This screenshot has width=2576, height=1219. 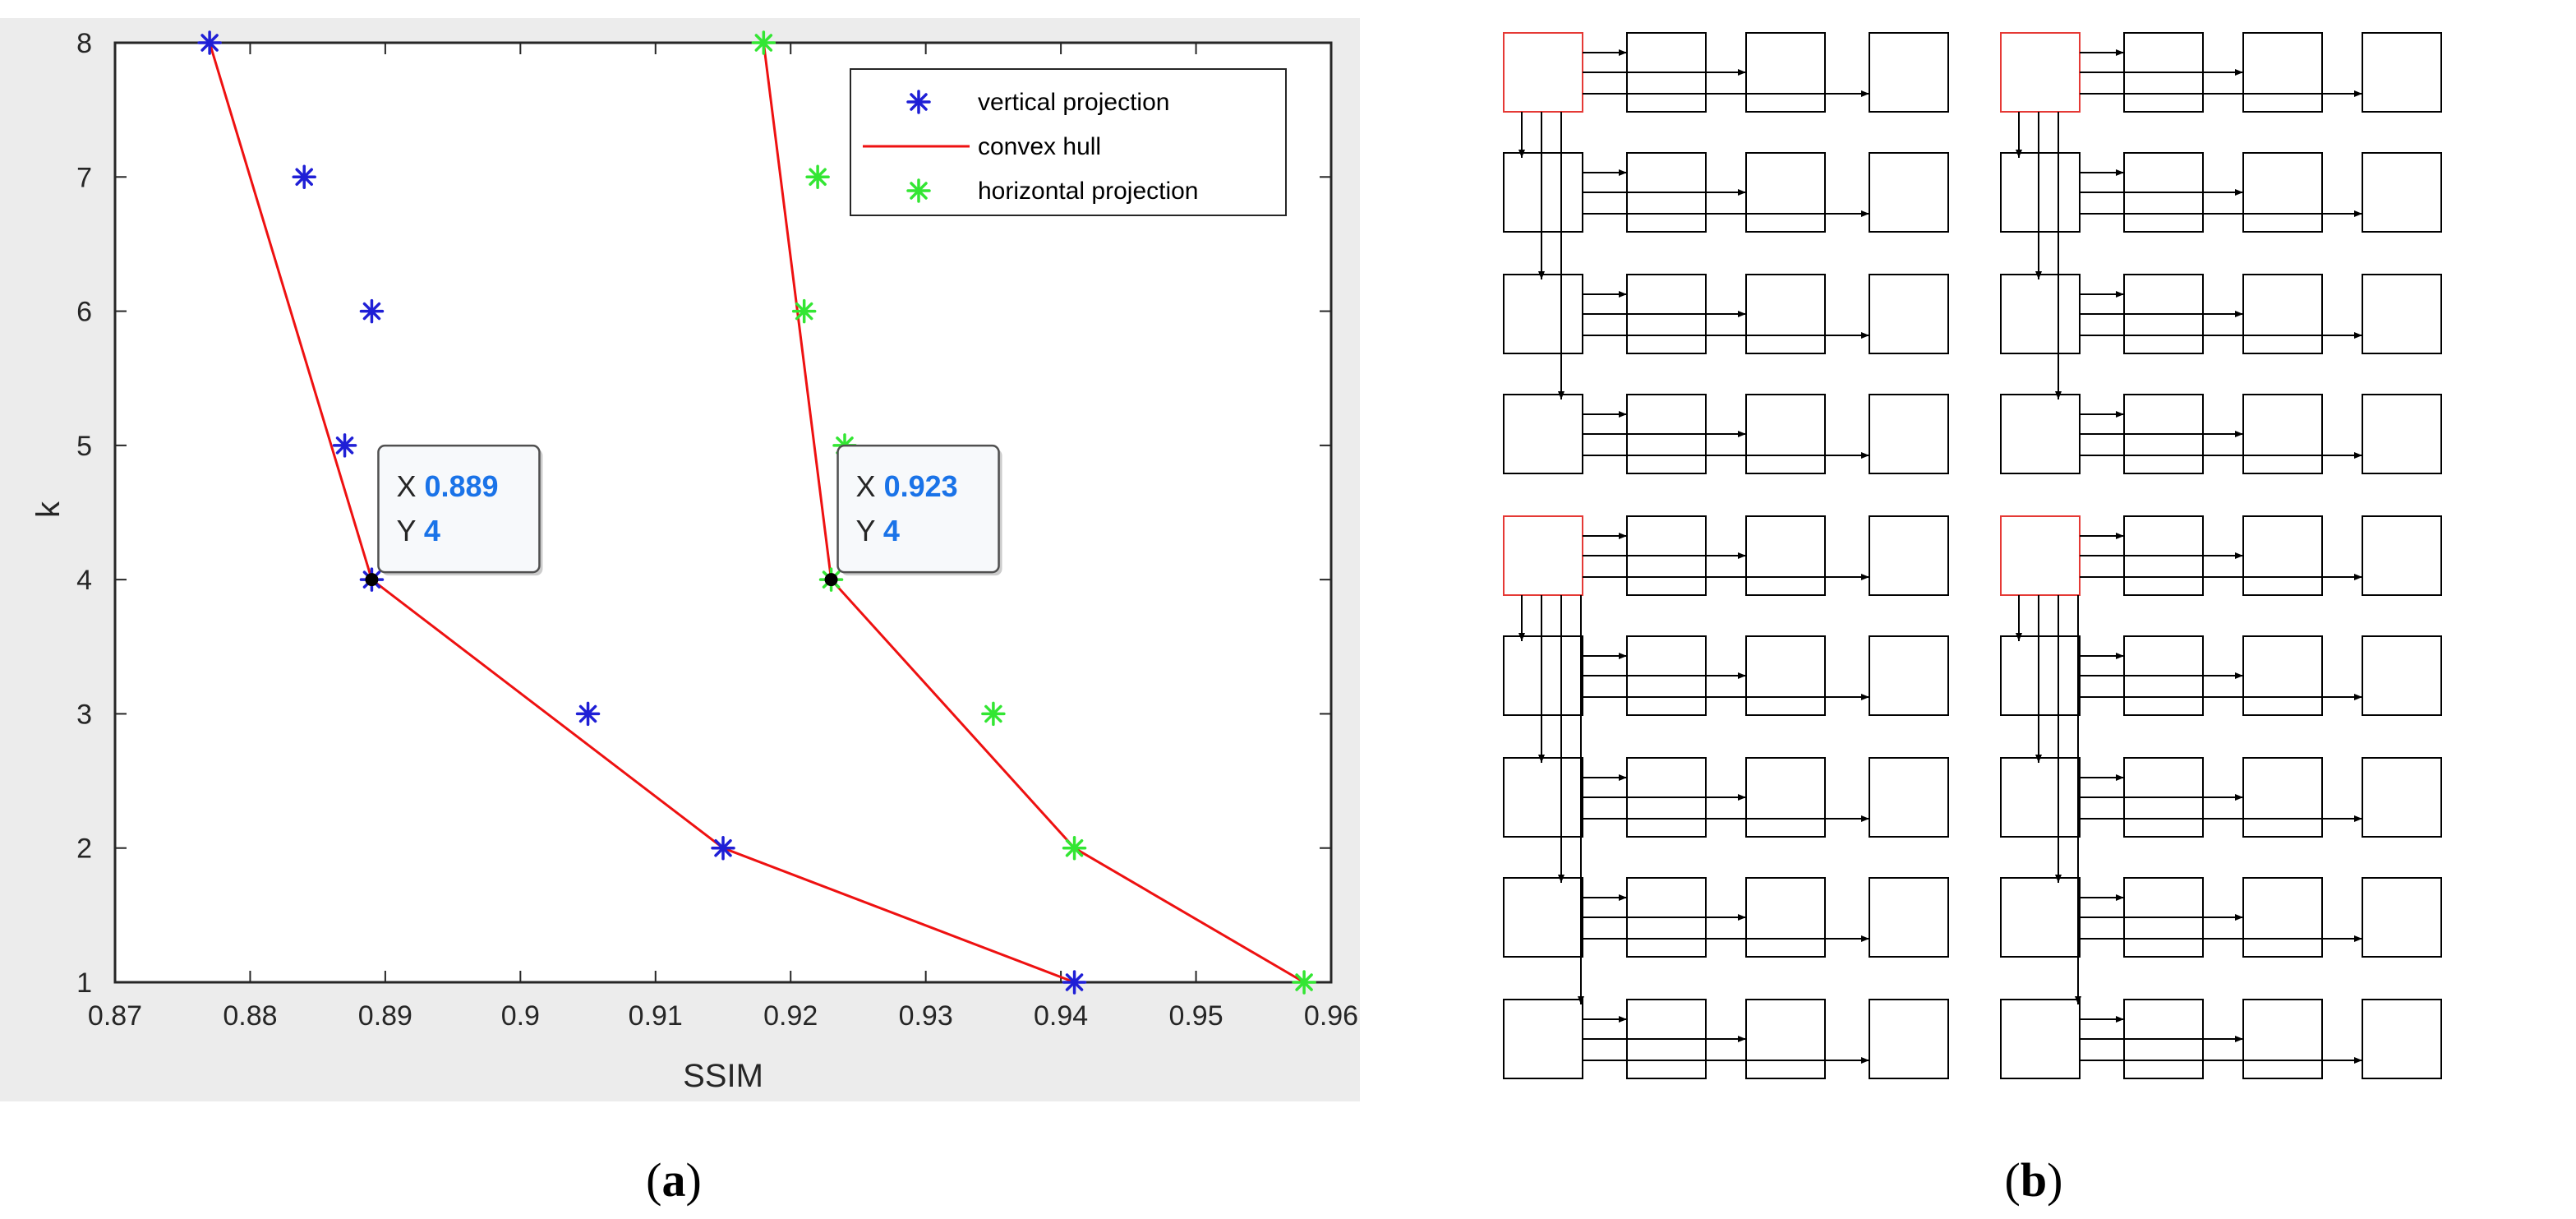 I want to click on x-tick-label: 0.92, so click(x=790, y=1016).